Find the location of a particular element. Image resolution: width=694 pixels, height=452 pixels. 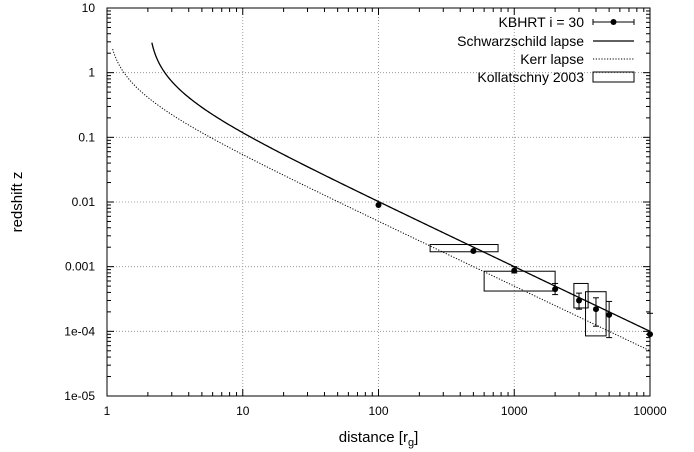

legend-label: Schwarzschild lapse is located at coordinates (520, 41).